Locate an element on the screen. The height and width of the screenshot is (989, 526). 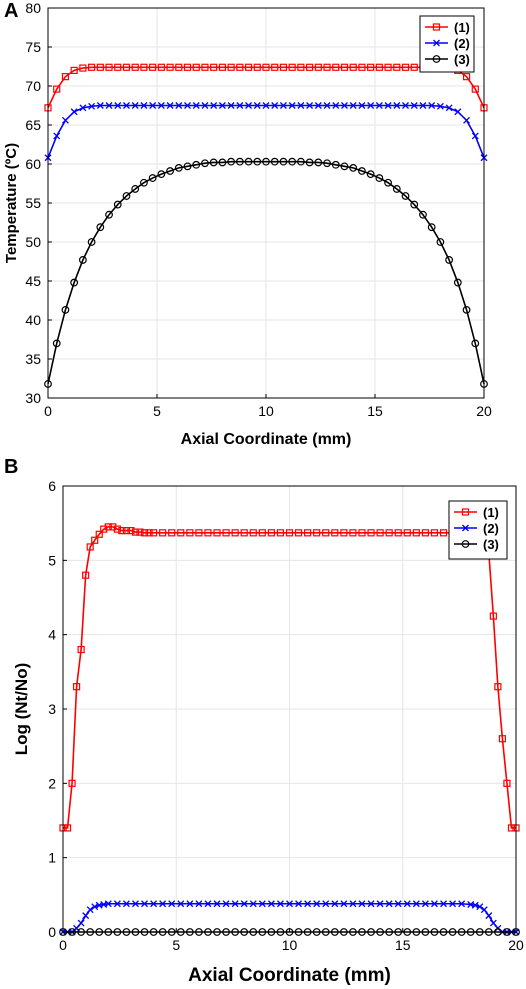
chart-0-y-tick-label-10: 80 is located at coordinates (33, 8).